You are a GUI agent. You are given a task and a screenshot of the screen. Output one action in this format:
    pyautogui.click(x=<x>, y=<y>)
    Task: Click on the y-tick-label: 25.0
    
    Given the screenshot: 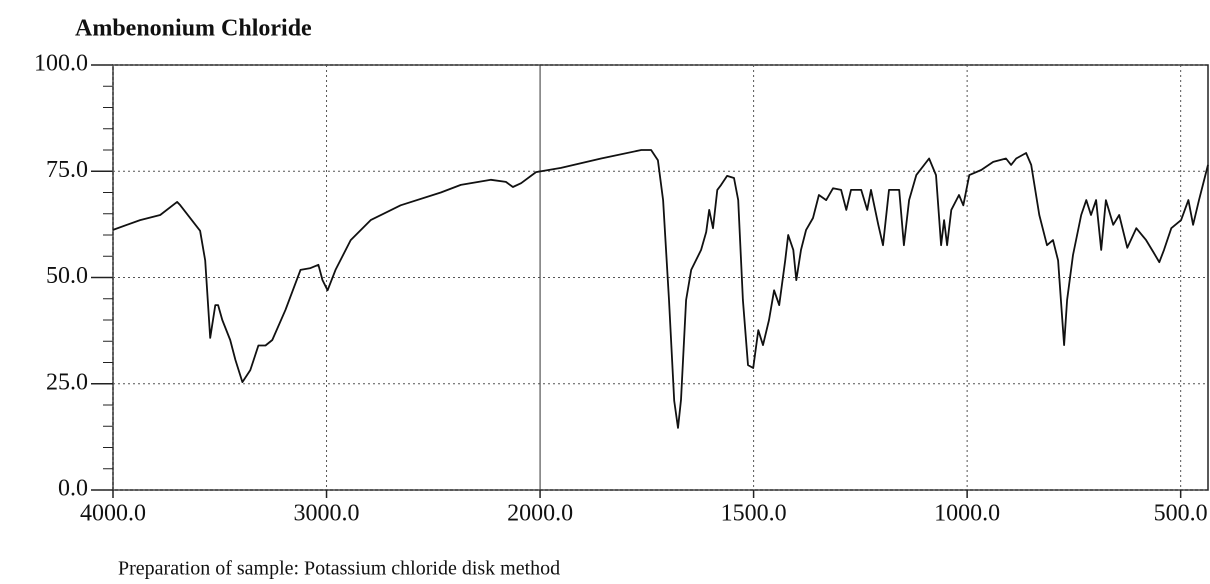 What is the action you would take?
    pyautogui.click(x=67, y=382)
    